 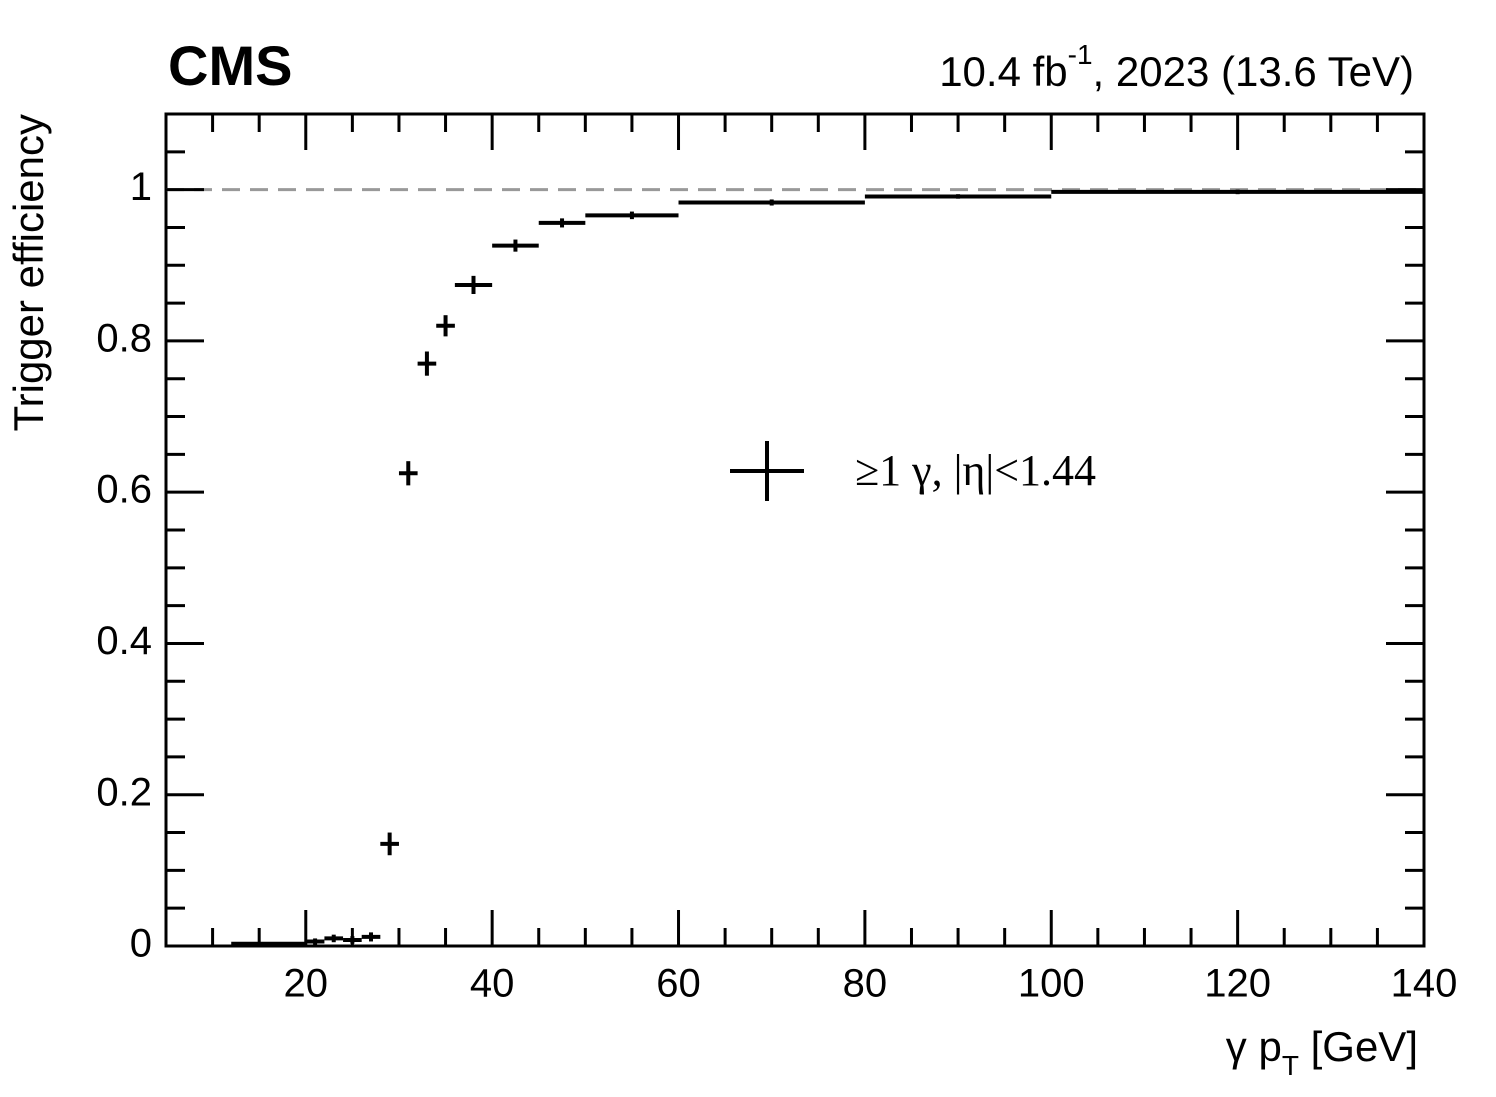 I want to click on lumi-label: 10.4 fb-1, 2023 (13.6 TeV), so click(x=1176, y=67).